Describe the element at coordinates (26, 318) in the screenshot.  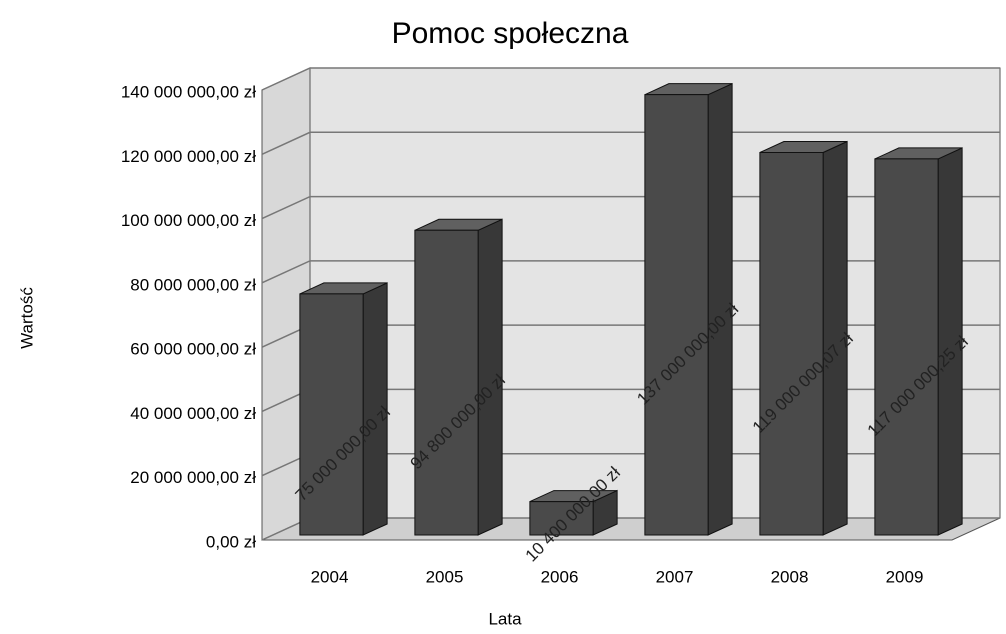
I see `y-axis-label: Wartość` at that location.